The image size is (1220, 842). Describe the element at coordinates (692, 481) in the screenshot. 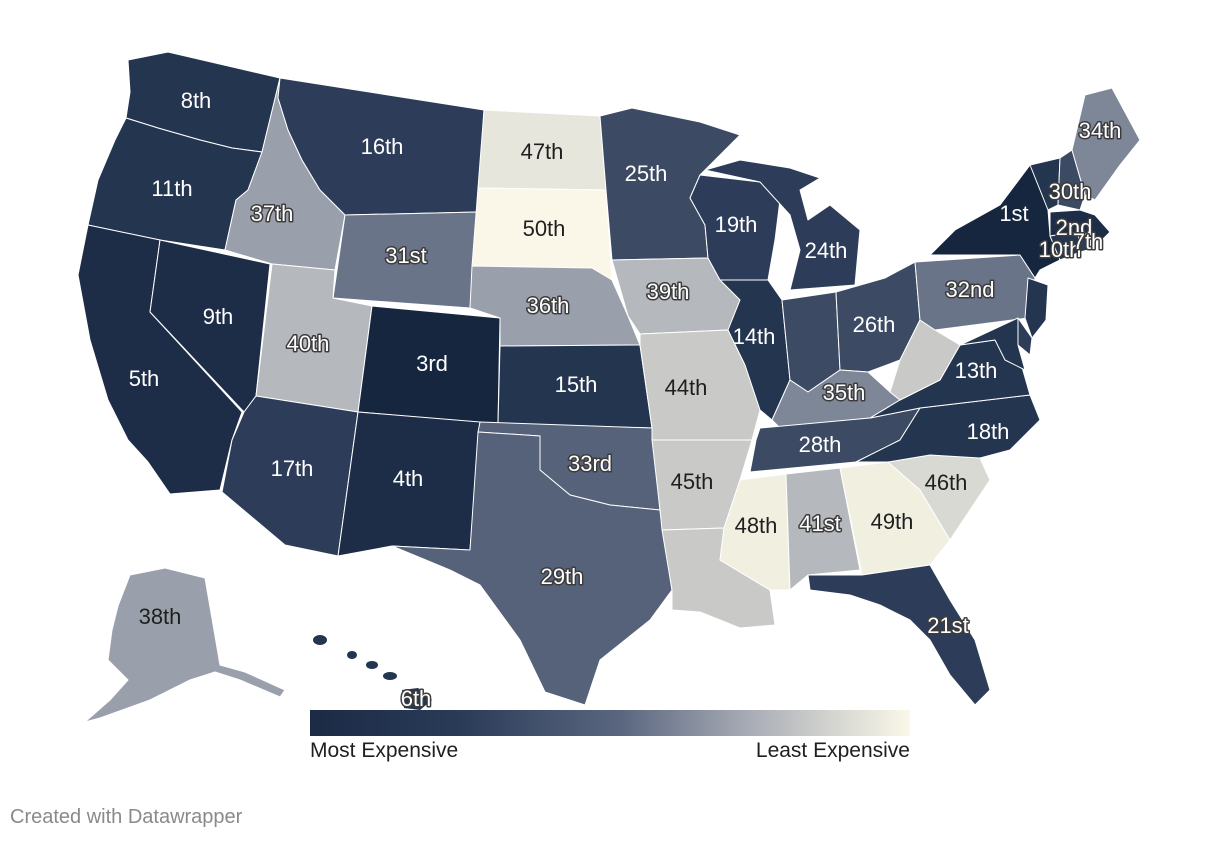

I see `label-AR: 45th` at that location.